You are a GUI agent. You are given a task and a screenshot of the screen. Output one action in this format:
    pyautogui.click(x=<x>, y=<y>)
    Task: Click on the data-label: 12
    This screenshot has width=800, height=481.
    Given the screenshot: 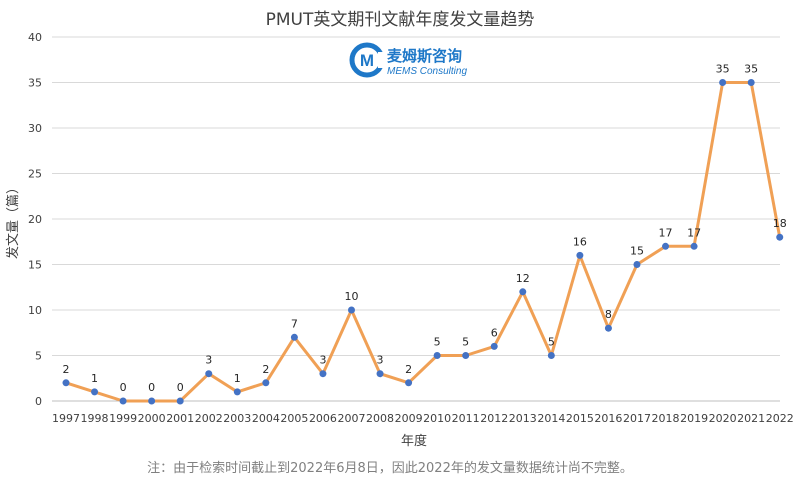 What is the action you would take?
    pyautogui.click(x=523, y=278)
    